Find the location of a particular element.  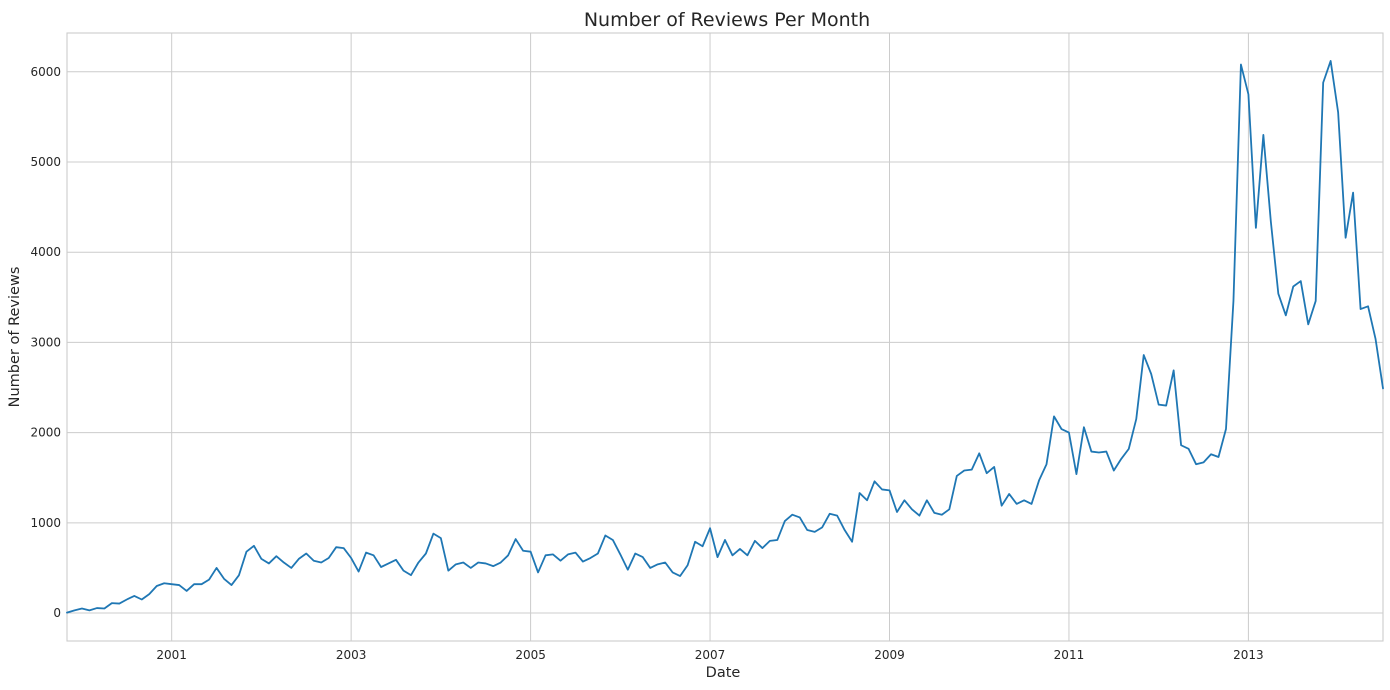

x-tick-label-2003: 2003 is located at coordinates (351, 655).